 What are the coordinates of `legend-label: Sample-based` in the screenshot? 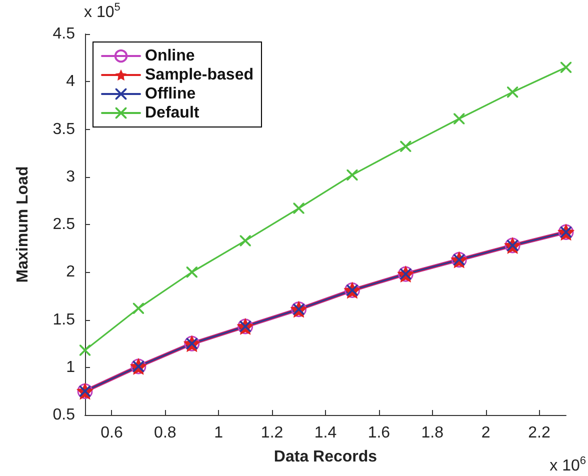 It's located at (199, 75).